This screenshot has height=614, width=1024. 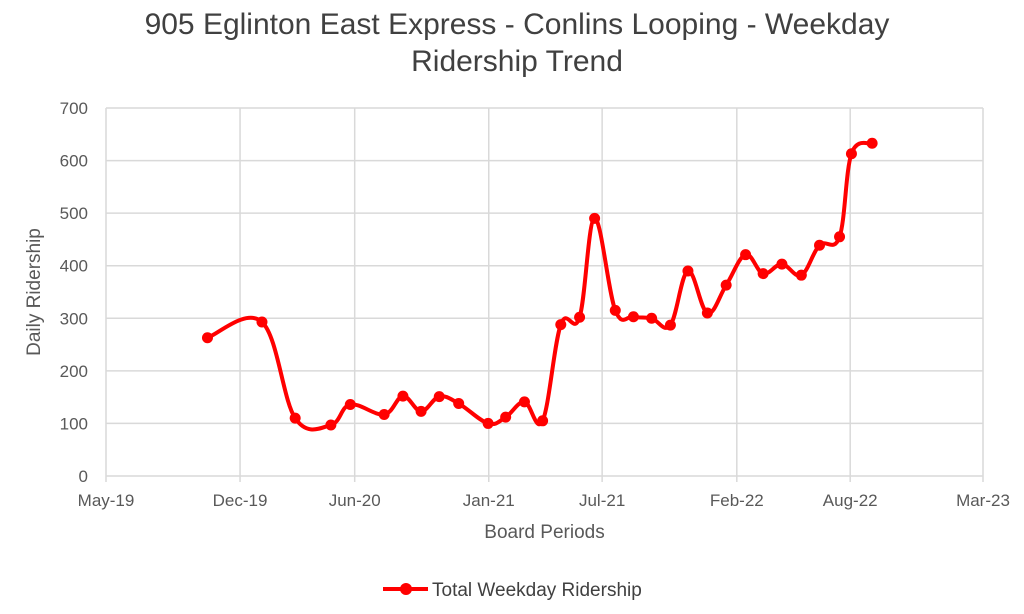 What do you see at coordinates (74, 213) in the screenshot?
I see `y-tick-label: 500` at bounding box center [74, 213].